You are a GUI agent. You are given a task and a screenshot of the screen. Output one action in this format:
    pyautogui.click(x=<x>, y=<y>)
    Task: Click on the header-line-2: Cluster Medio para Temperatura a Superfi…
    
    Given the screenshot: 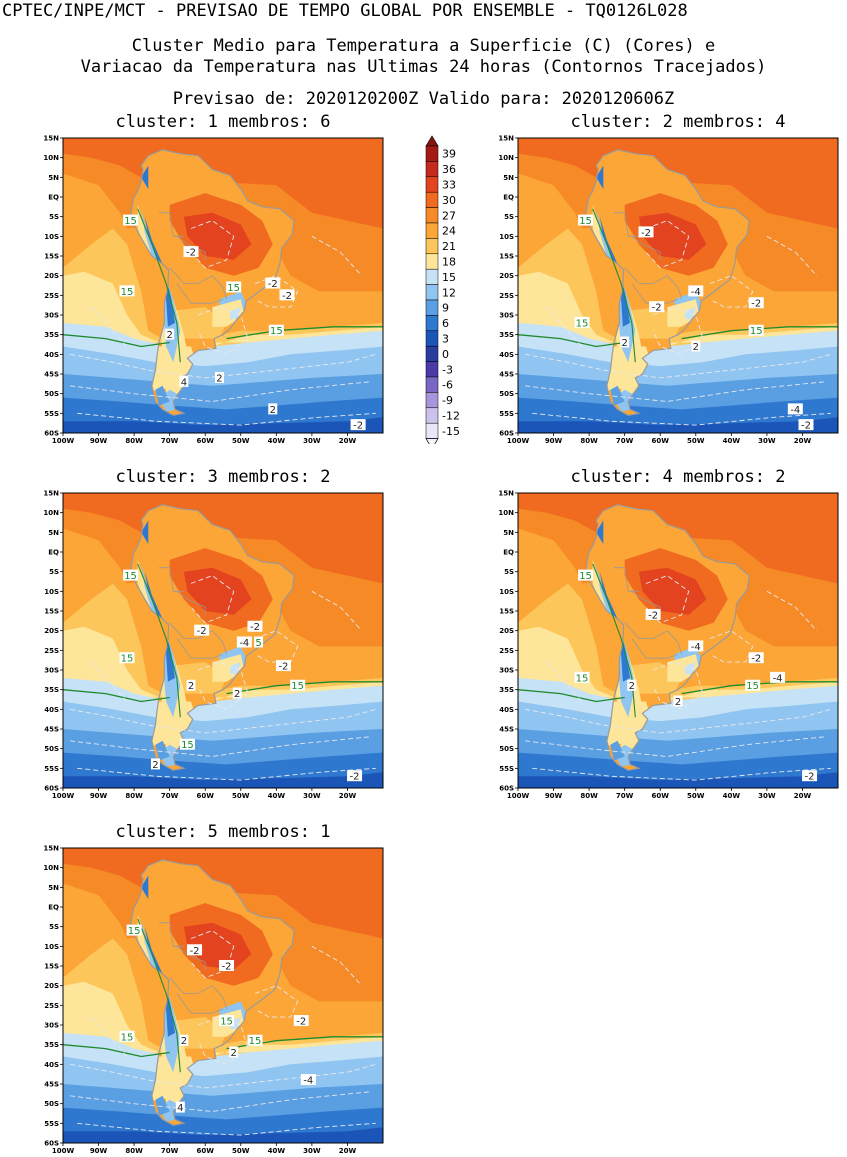 What is the action you would take?
    pyautogui.click(x=423, y=46)
    